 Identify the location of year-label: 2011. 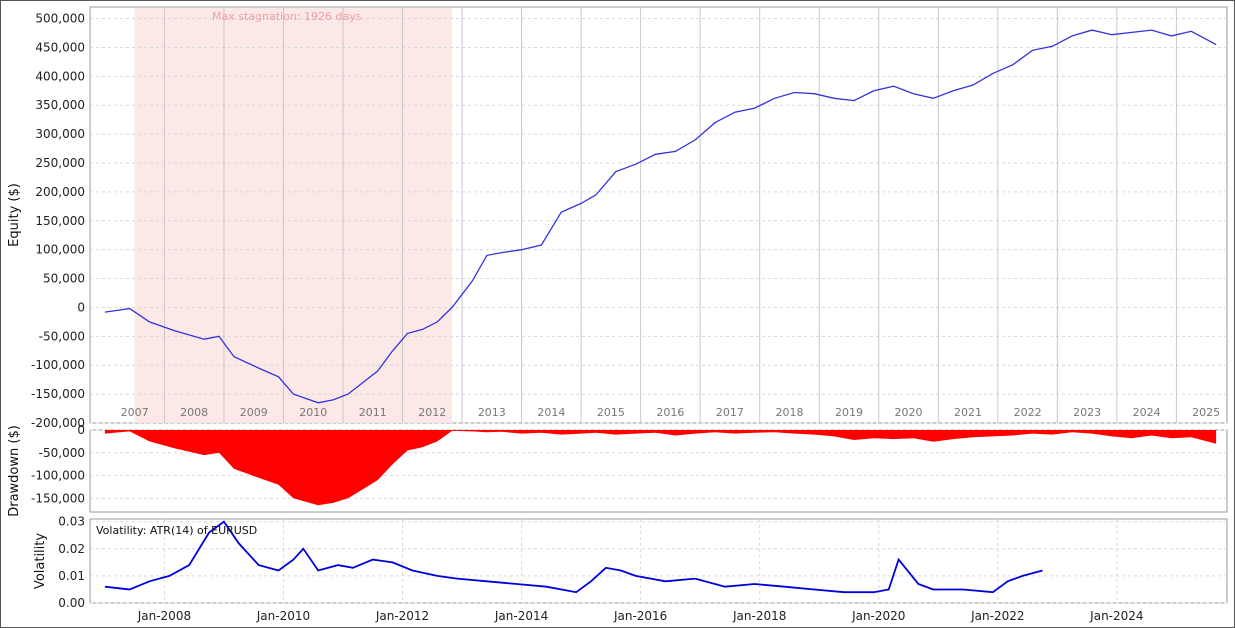
(373, 412).